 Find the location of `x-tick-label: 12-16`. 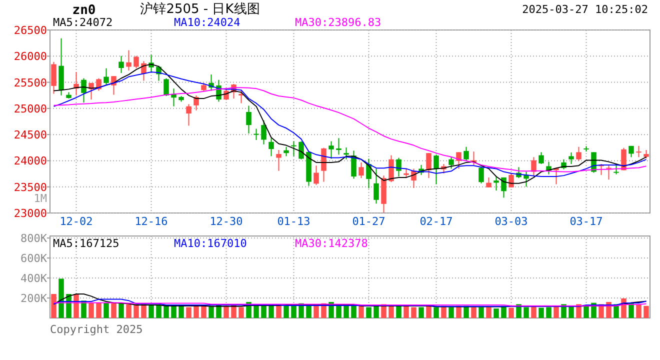

x-tick-label: 12-16 is located at coordinates (151, 221).